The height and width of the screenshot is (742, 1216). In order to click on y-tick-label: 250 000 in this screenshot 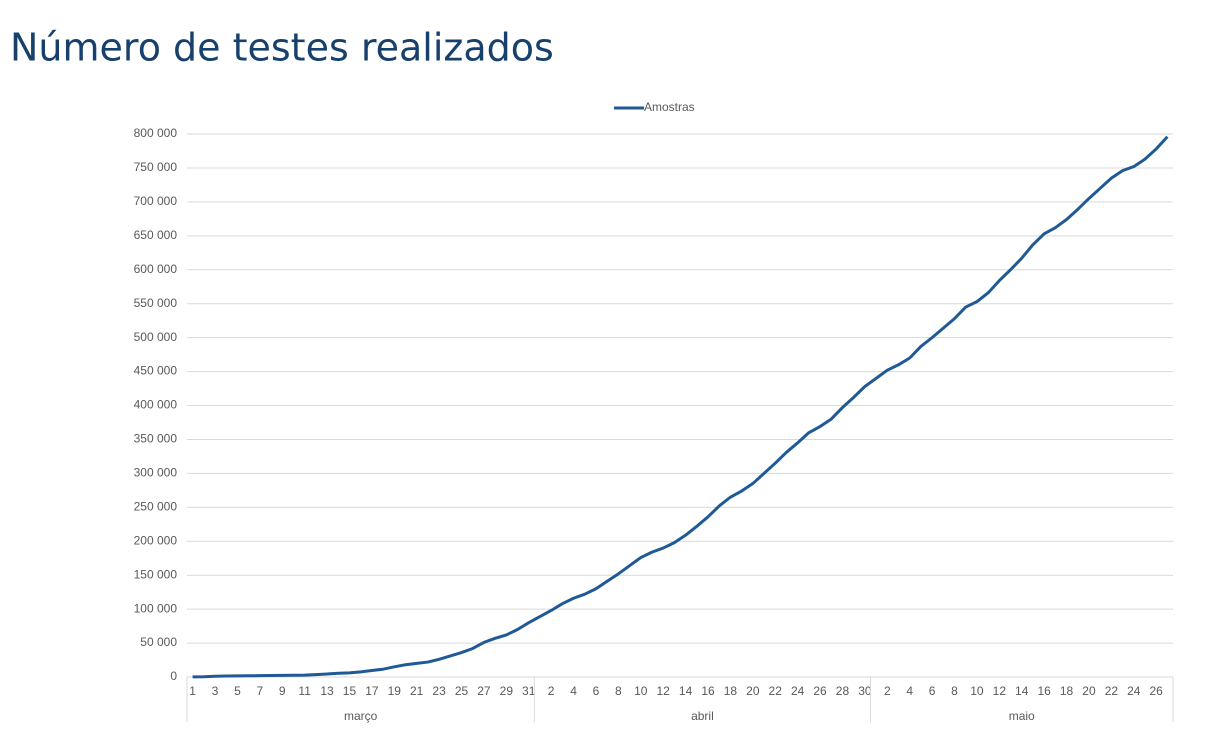, I will do `click(156, 506)`.